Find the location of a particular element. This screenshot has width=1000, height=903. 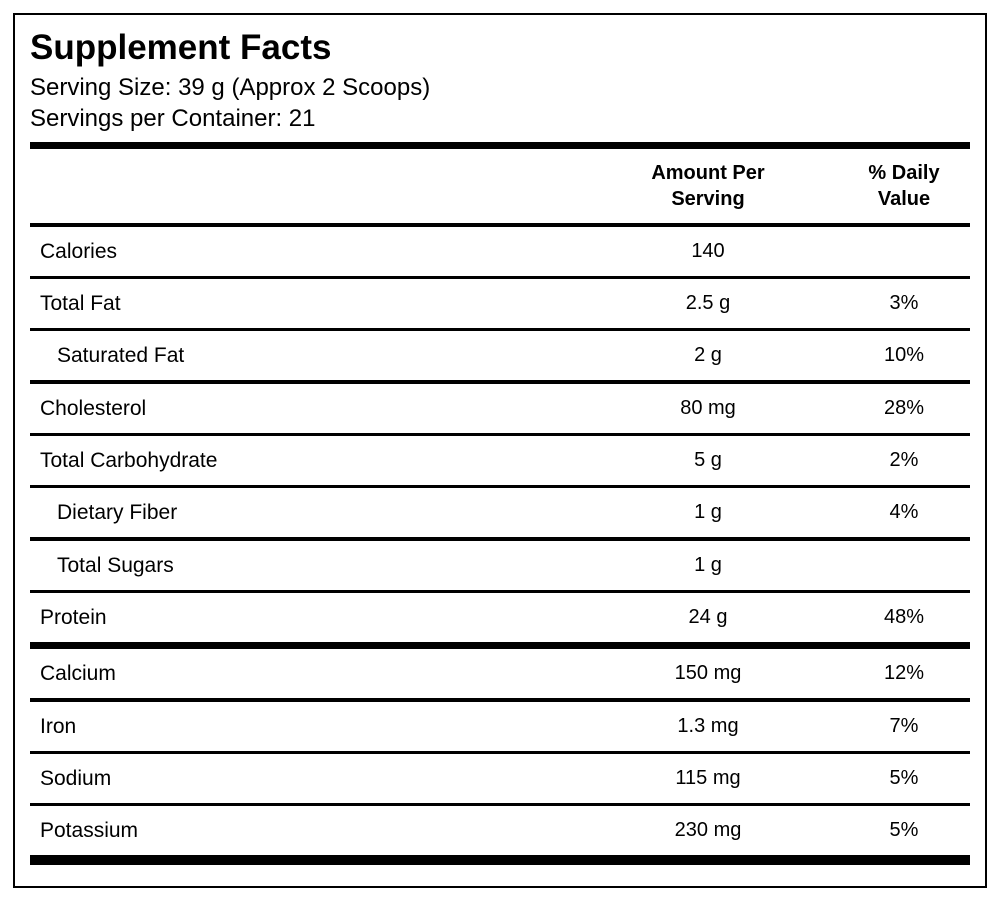

table-row-potassium: Potassium 230 mg 5% is located at coordinates (500, 829).